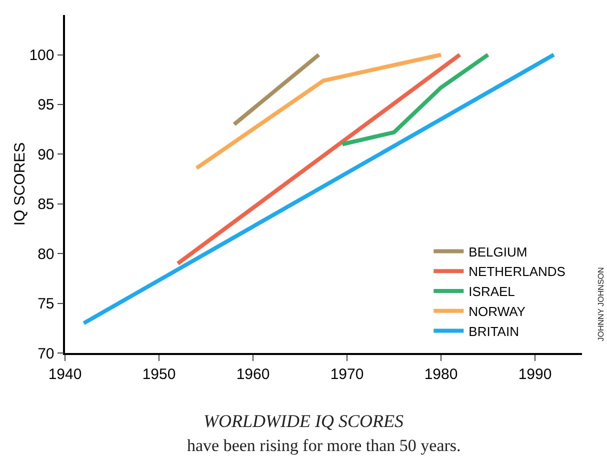  What do you see at coordinates (46, 105) in the screenshot?
I see `y-tick-label: 95` at bounding box center [46, 105].